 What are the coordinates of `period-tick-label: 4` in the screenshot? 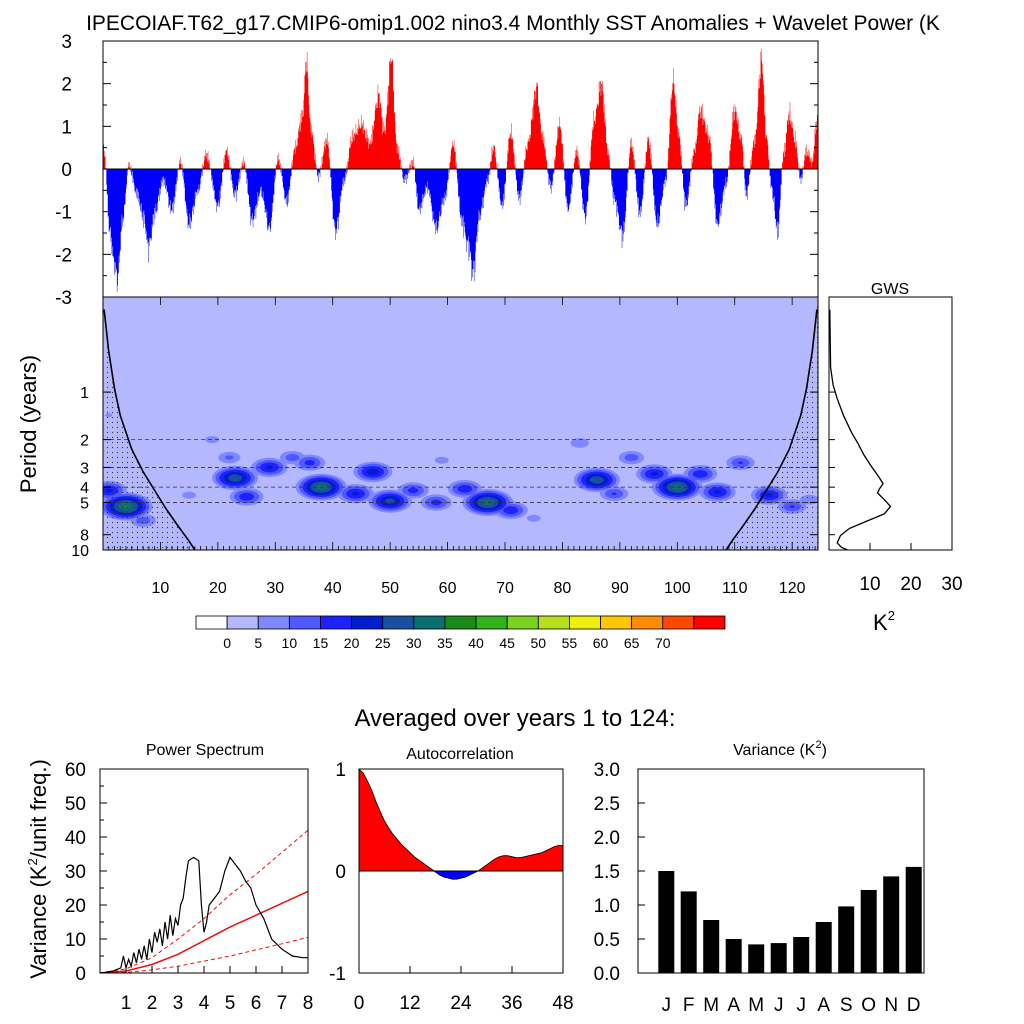 It's located at (84, 488).